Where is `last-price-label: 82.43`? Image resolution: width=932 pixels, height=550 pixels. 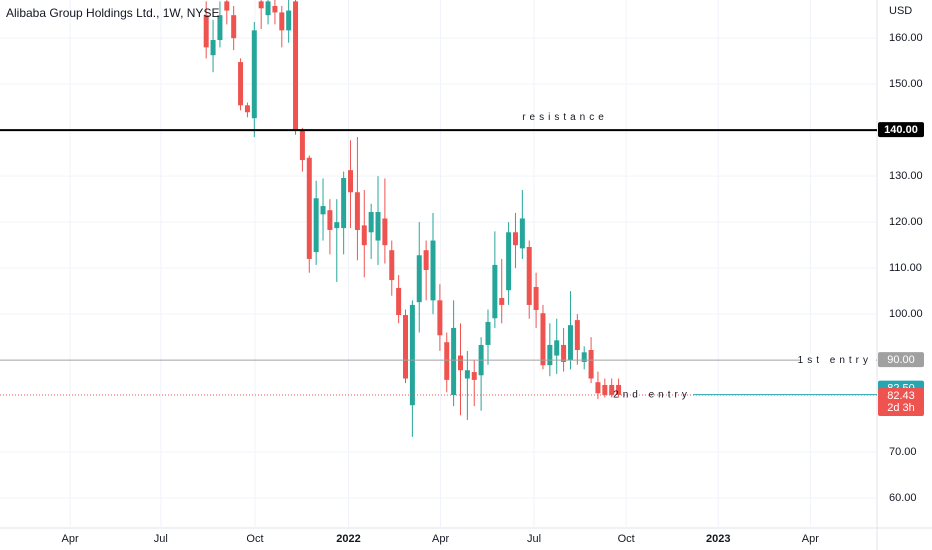
last-price-label: 82.43 is located at coordinates (901, 396).